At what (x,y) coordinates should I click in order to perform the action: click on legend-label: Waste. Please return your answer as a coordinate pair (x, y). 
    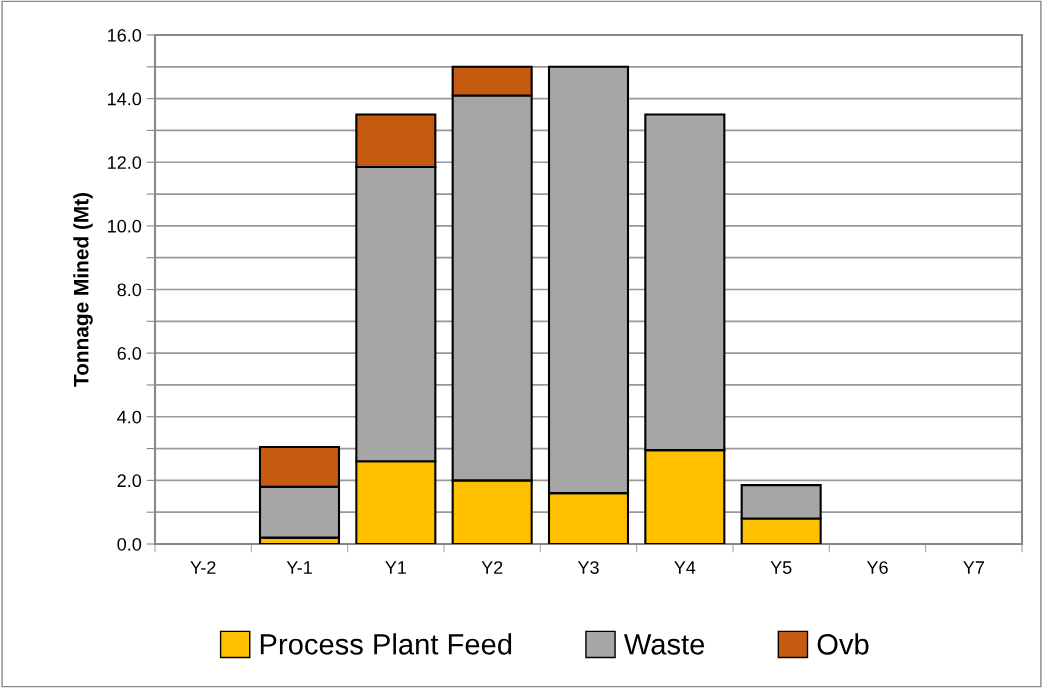
    Looking at the image, I should click on (664, 644).